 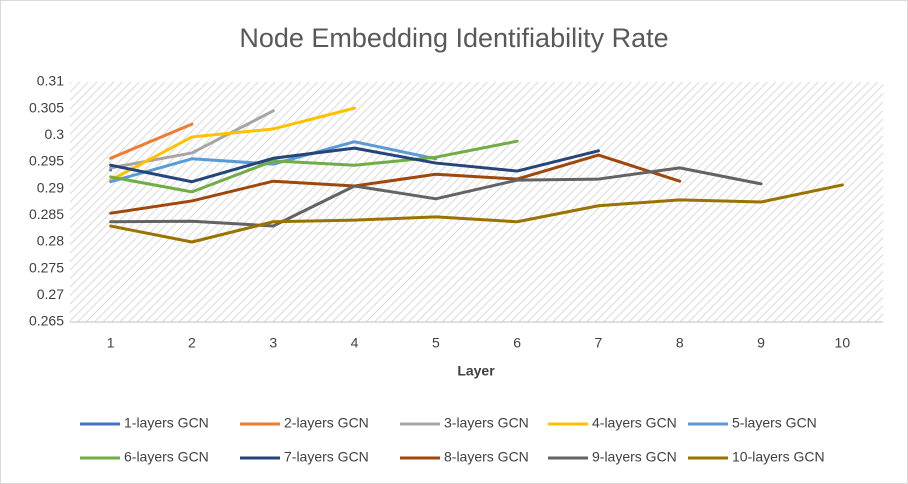 What do you see at coordinates (680, 343) in the screenshot?
I see `x-tick-label: 8` at bounding box center [680, 343].